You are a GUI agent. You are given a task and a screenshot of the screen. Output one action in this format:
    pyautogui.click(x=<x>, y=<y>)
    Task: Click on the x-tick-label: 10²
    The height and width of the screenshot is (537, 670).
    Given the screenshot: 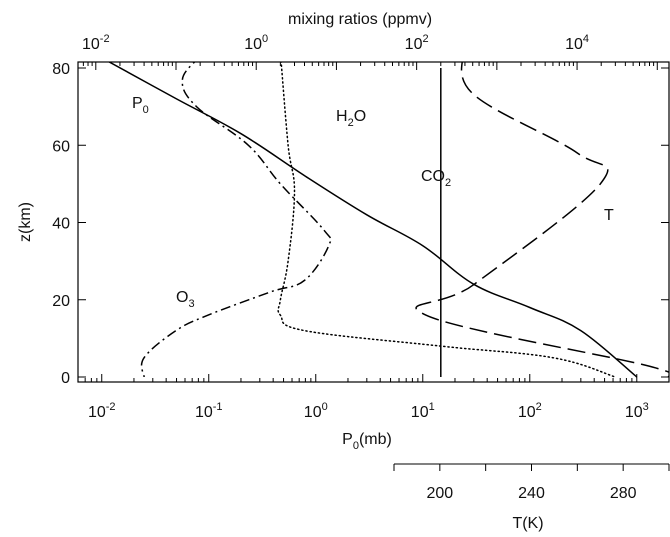 What is the action you would take?
    pyautogui.click(x=530, y=411)
    